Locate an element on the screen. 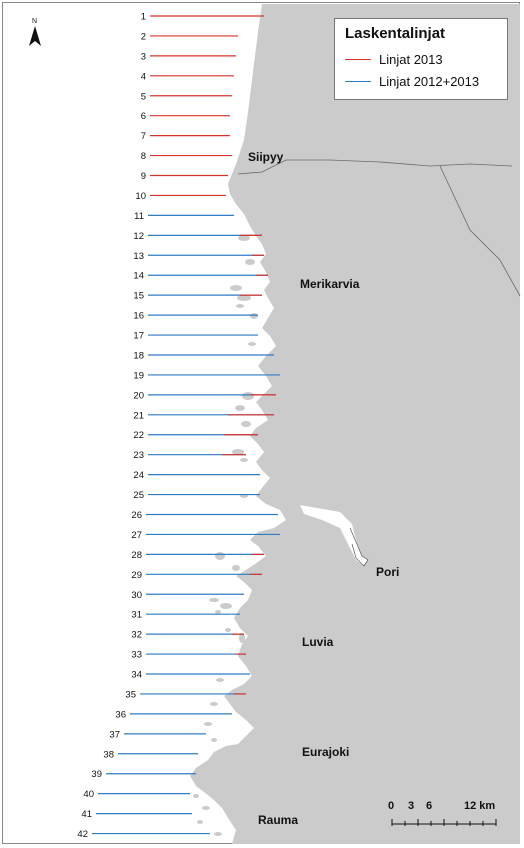  estuary is located at coordinates (334, 535).